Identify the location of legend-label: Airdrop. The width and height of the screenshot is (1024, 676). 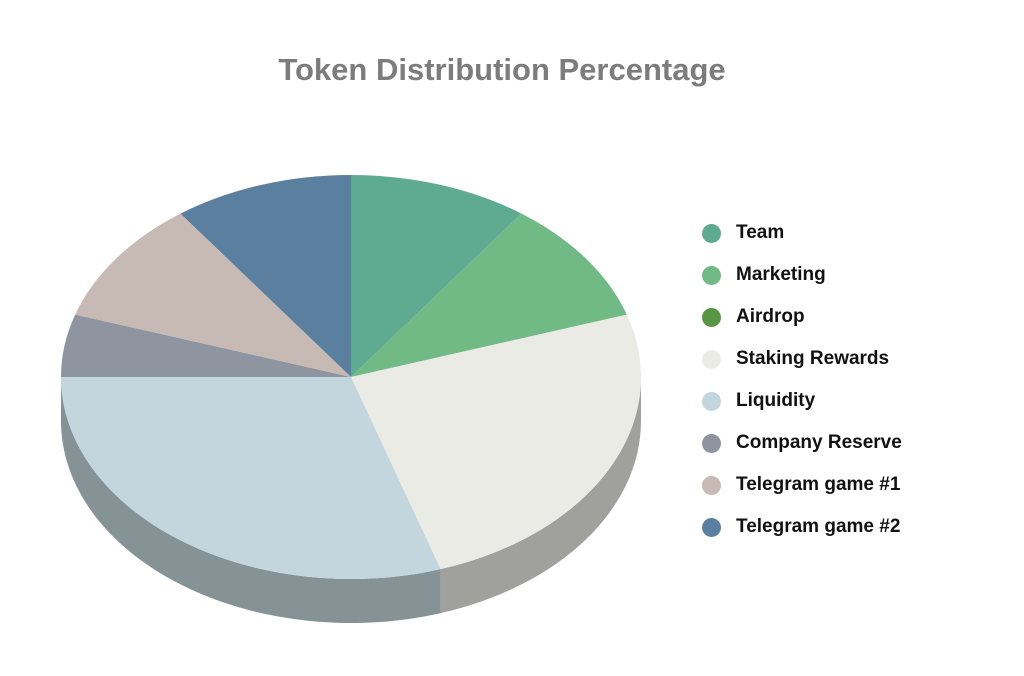
(770, 316).